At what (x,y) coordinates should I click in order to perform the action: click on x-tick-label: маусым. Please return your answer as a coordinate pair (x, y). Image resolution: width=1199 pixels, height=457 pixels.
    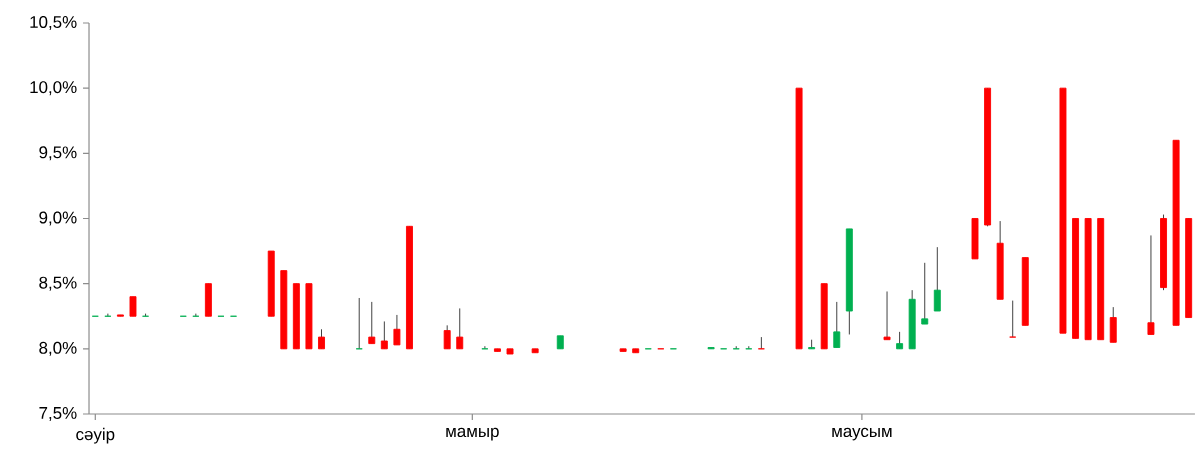
    Looking at the image, I should click on (862, 434).